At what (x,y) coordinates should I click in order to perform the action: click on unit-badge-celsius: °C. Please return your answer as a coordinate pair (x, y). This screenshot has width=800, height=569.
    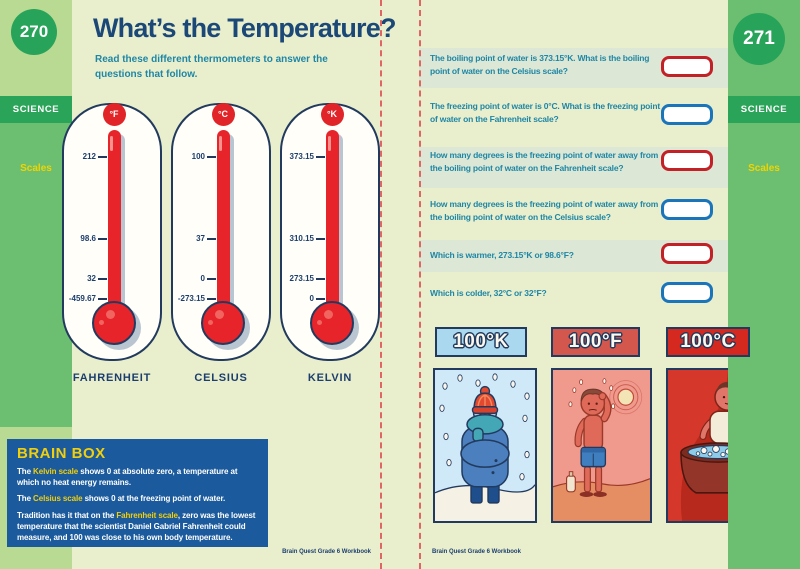
    Looking at the image, I should click on (223, 114).